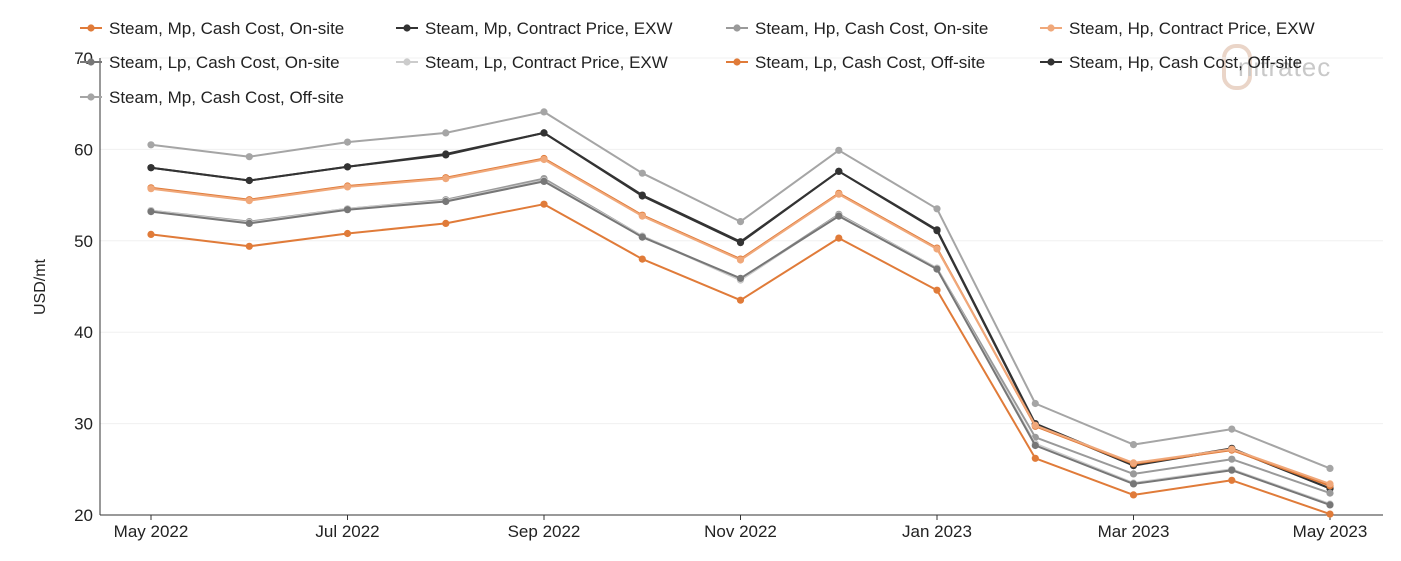 The height and width of the screenshot is (561, 1401). I want to click on legend-label: Steam, Mp, Cash Cost, Off-site, so click(226, 97).